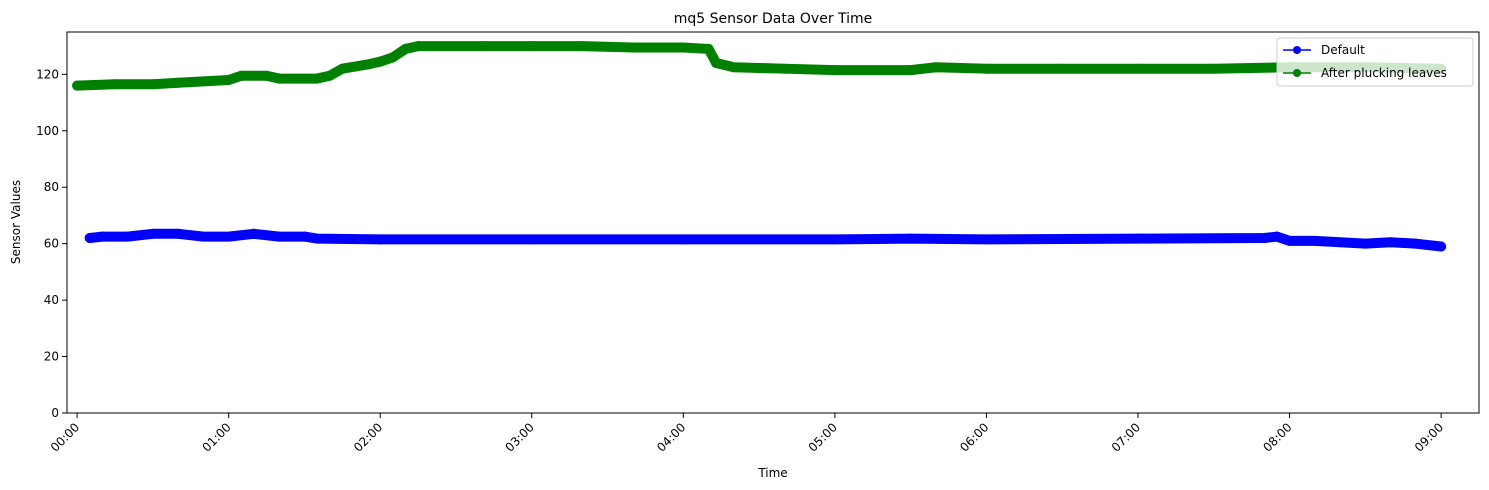  Describe the element at coordinates (765, 240) in the screenshot. I see `series-default` at that location.